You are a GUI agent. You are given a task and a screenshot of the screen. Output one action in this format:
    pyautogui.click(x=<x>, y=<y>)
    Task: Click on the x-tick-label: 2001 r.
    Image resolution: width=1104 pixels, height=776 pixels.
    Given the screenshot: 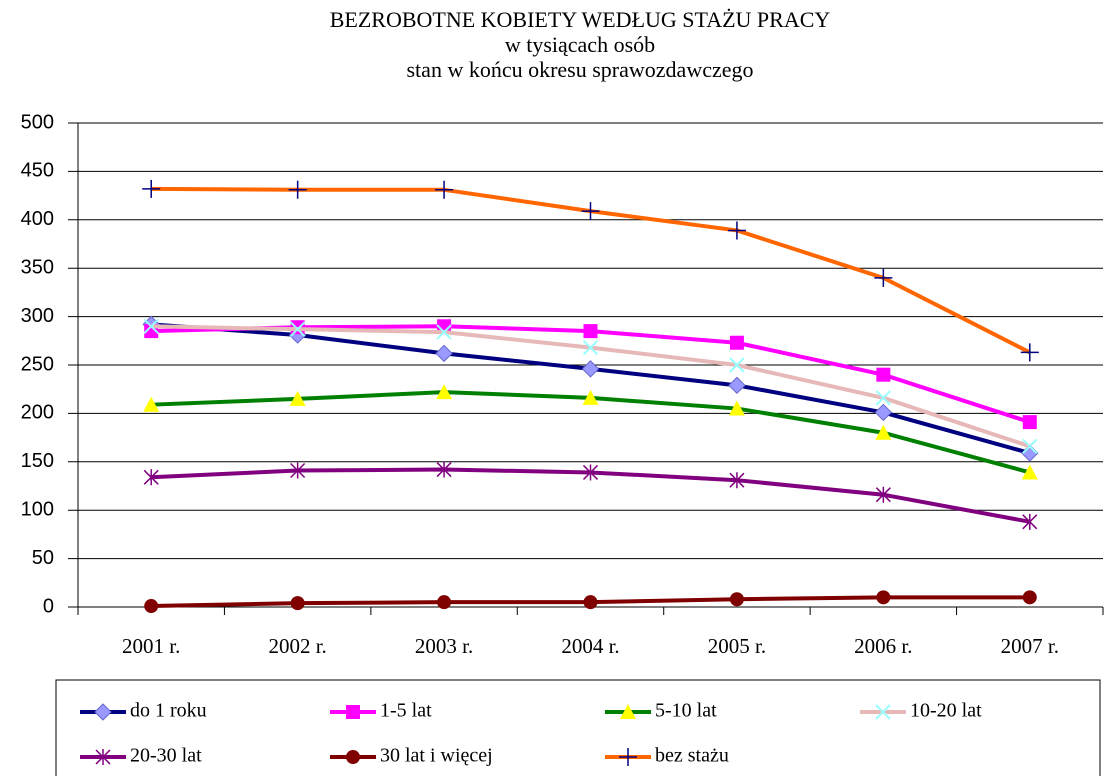 What is the action you would take?
    pyautogui.click(x=151, y=646)
    